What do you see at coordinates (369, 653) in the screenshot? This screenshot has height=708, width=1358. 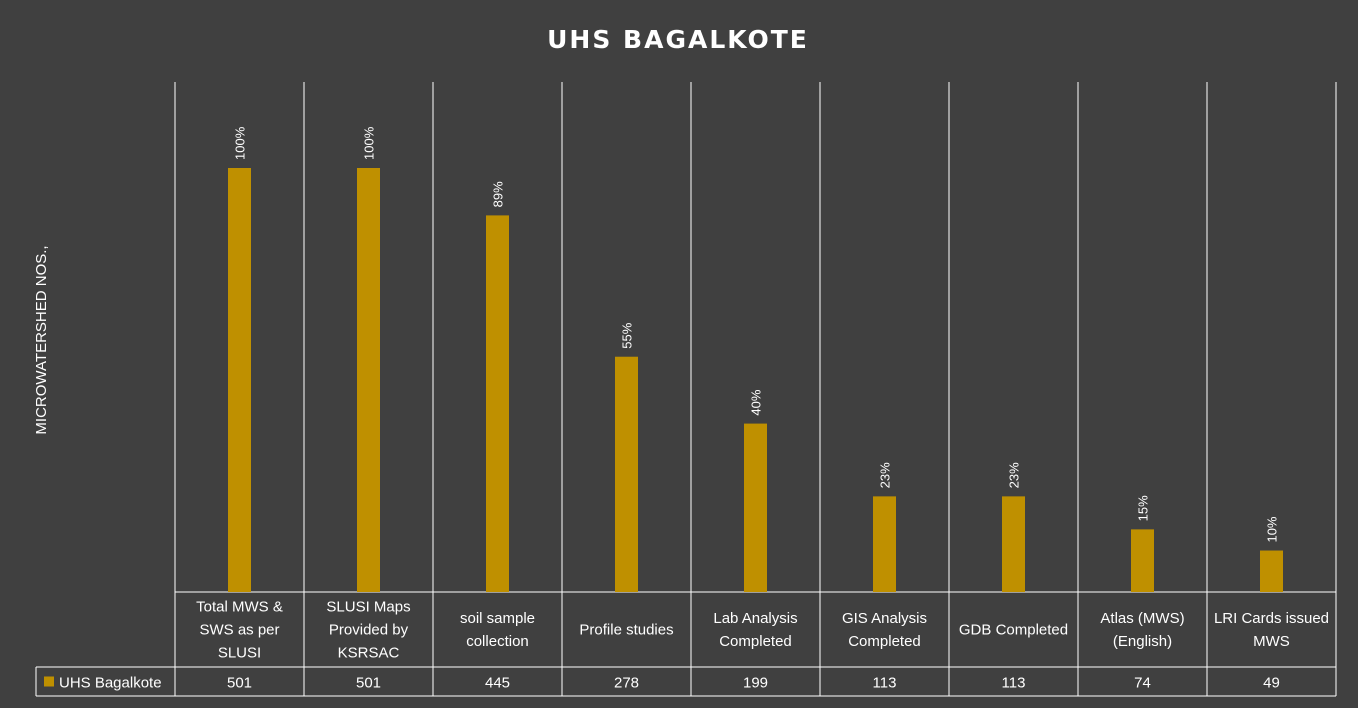 I see `category-label: KSRSAC` at bounding box center [369, 653].